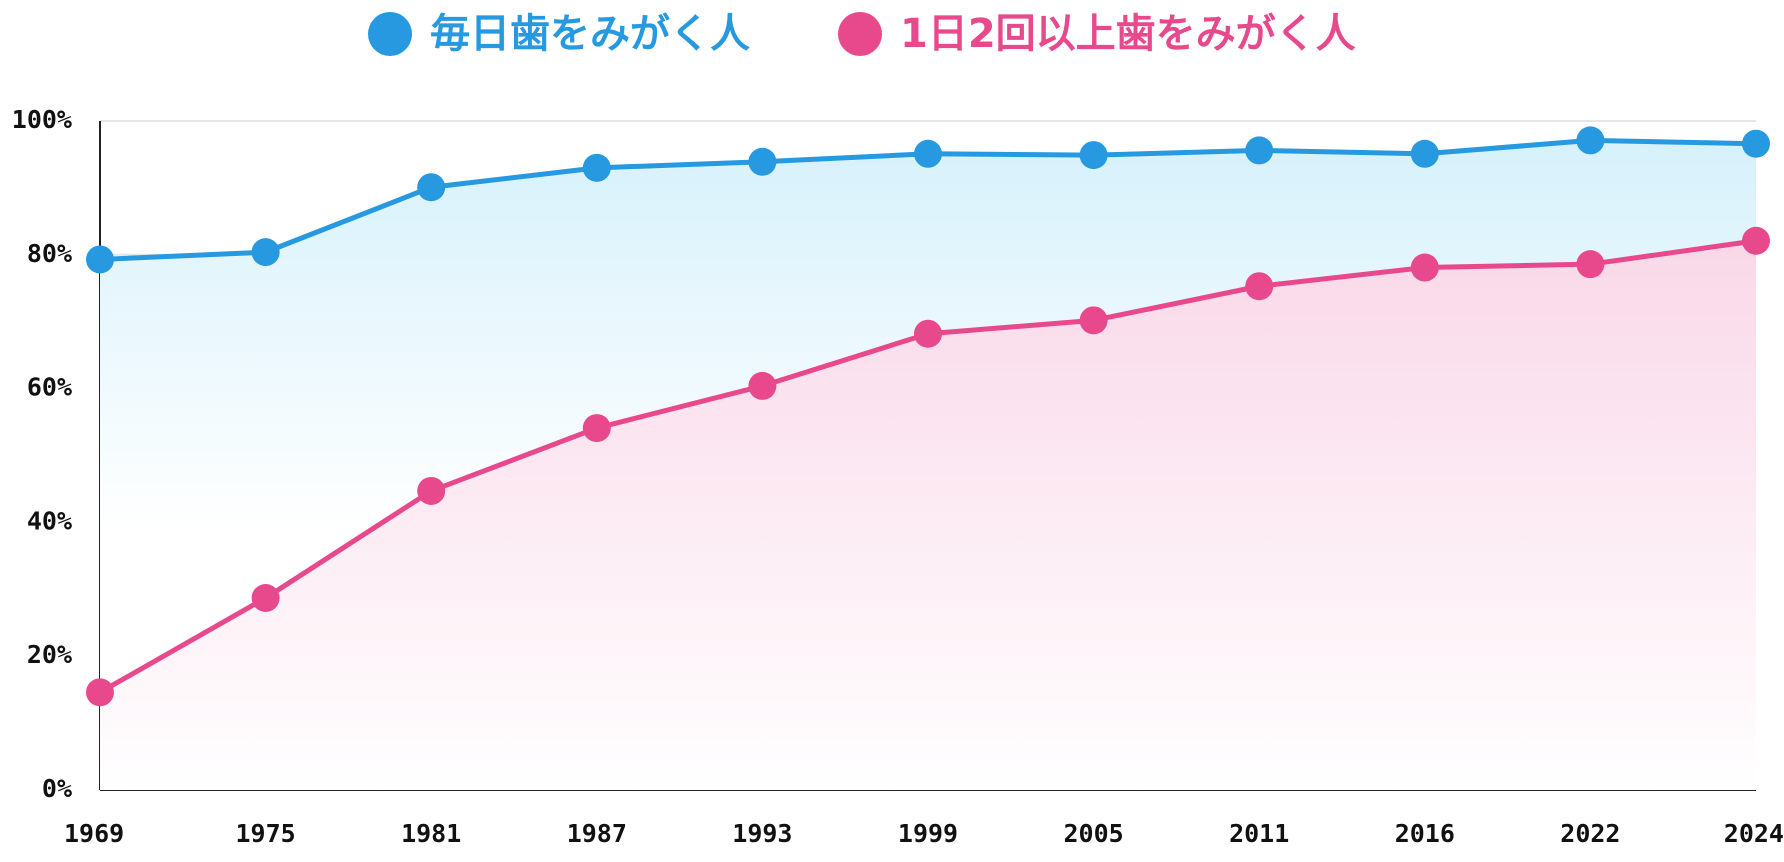 The width and height of the screenshot is (1784, 862). Describe the element at coordinates (1425, 833) in the screenshot. I see `x-tick-label: 2016` at that location.